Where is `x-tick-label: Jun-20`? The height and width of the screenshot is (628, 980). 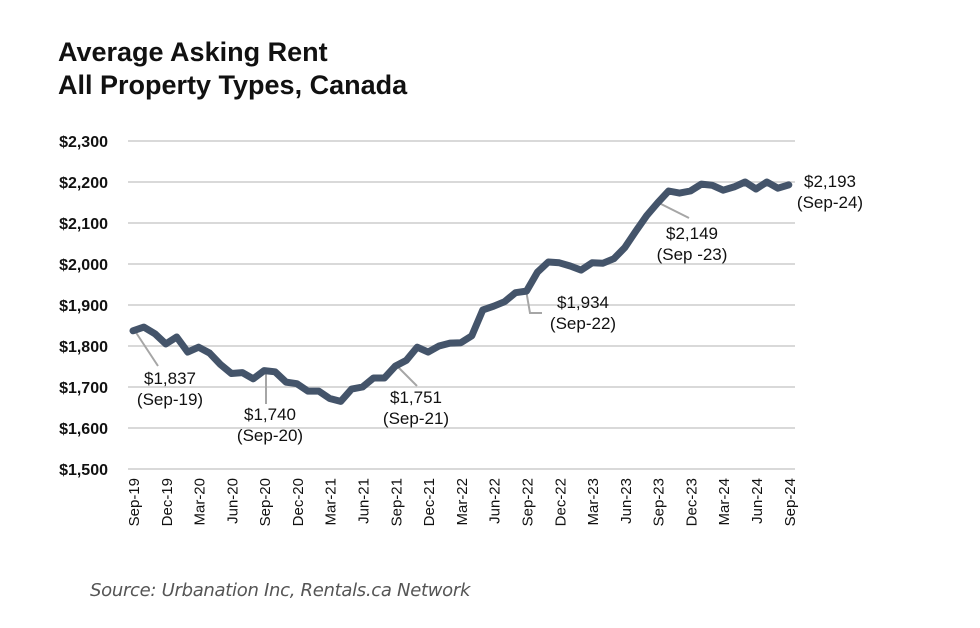
x-tick-label: Jun-20 is located at coordinates (232, 501).